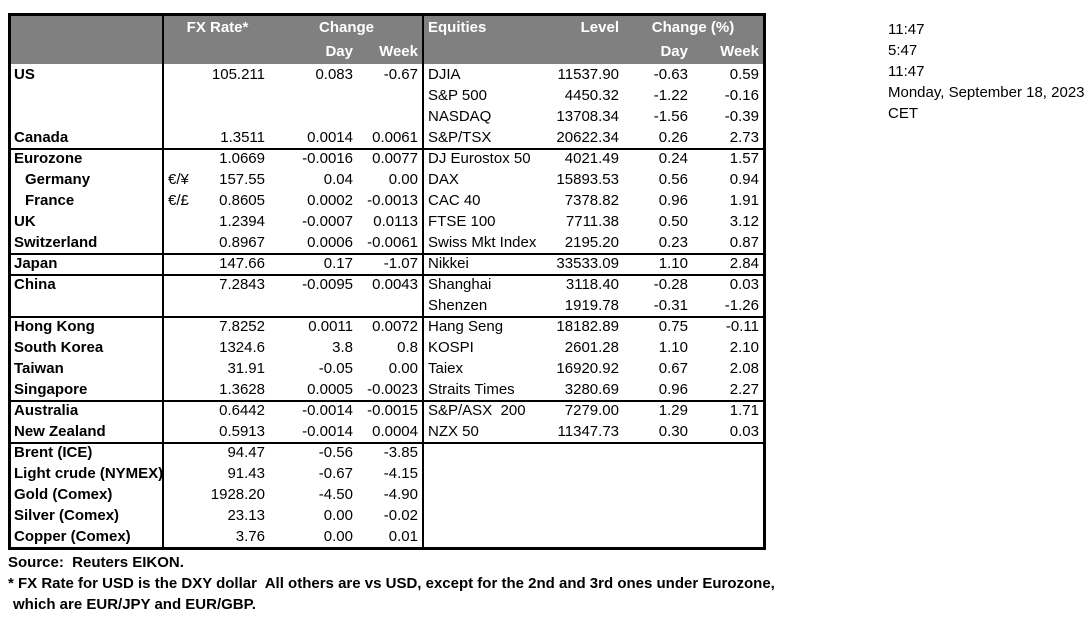 The image size is (1087, 620). Describe the element at coordinates (673, 200) in the screenshot. I see `equity-day-change: 0.96` at that location.